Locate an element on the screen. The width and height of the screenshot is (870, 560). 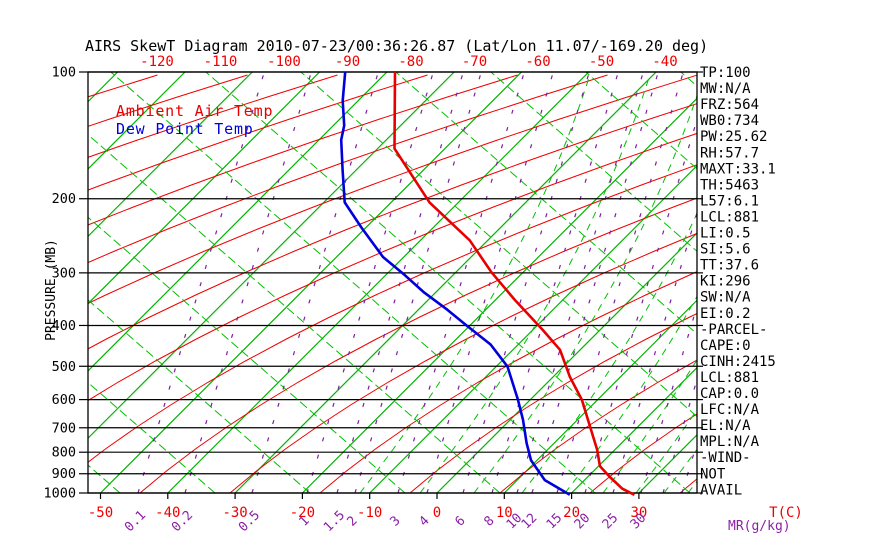
top-temp-tick-label: -100 is located at coordinates (284, 62).